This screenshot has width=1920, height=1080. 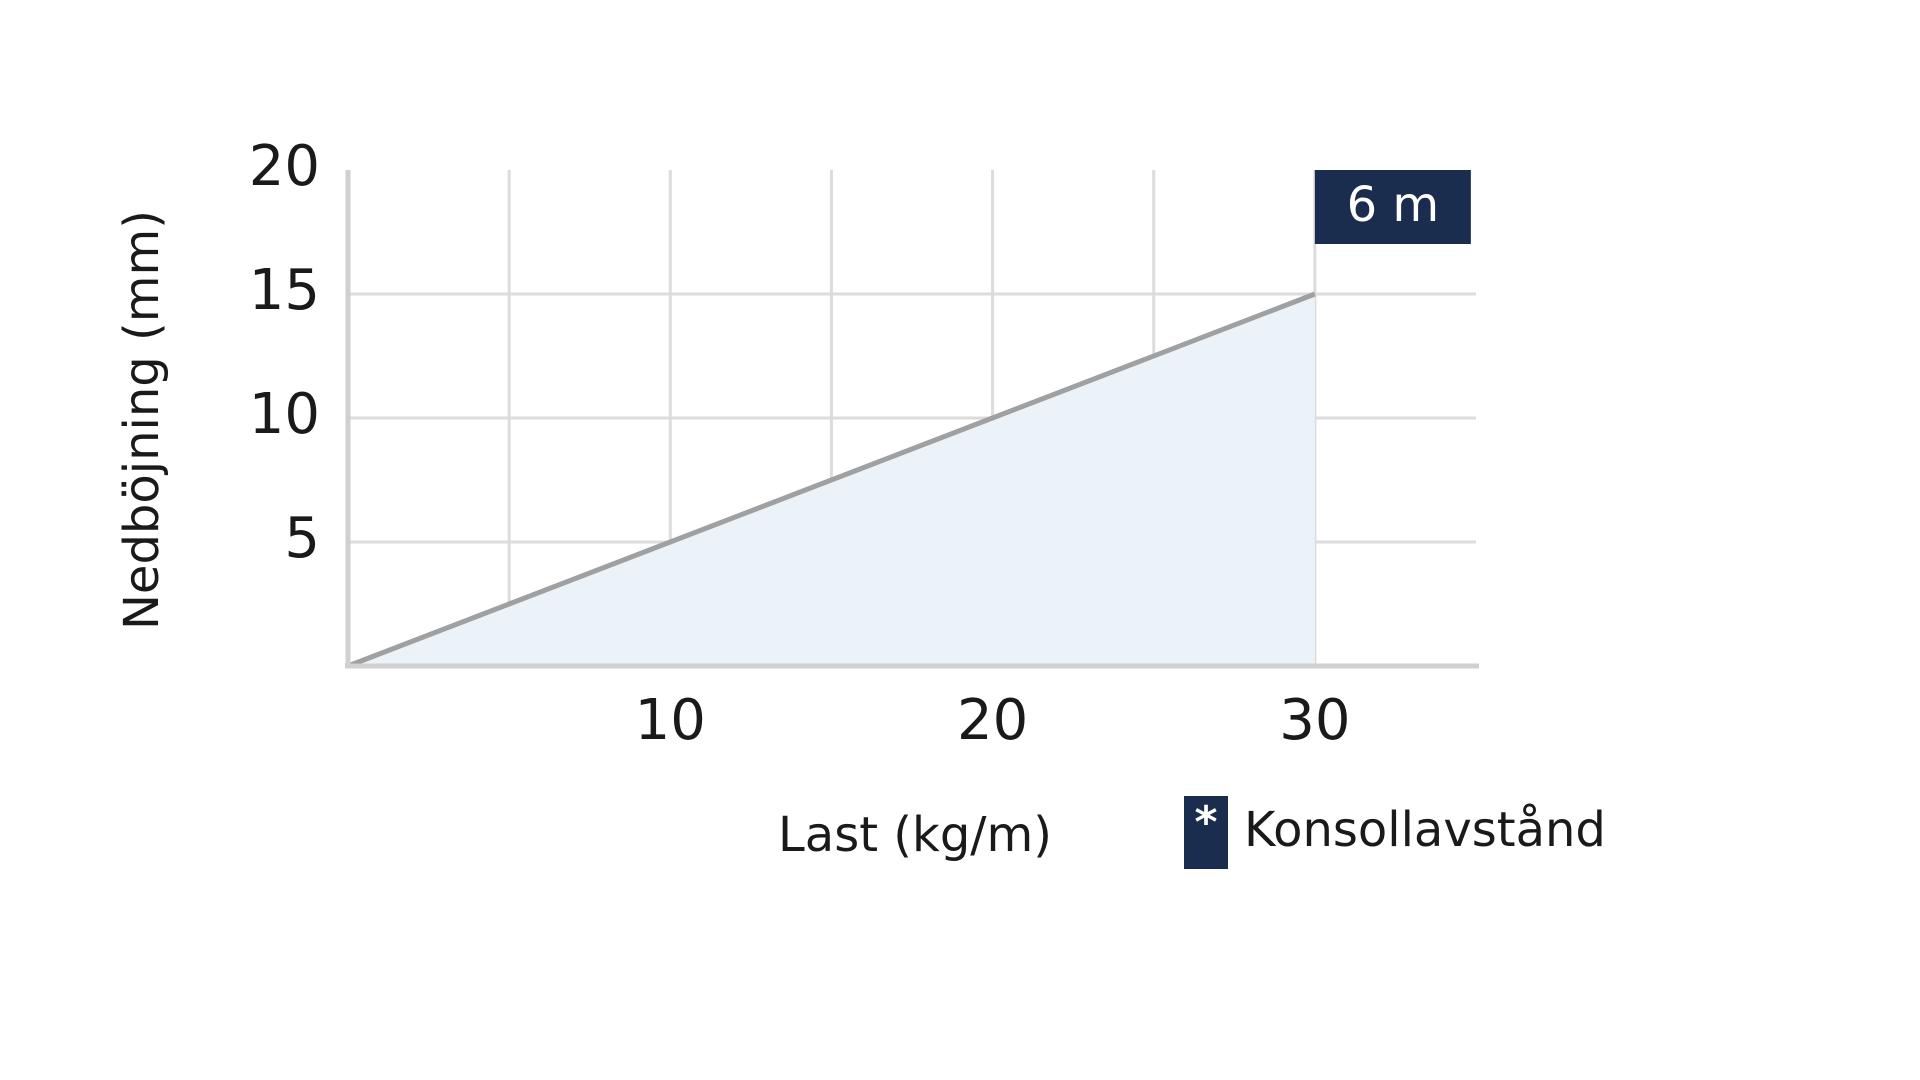 What do you see at coordinates (284, 166) in the screenshot?
I see `y-tick-label: 20` at bounding box center [284, 166].